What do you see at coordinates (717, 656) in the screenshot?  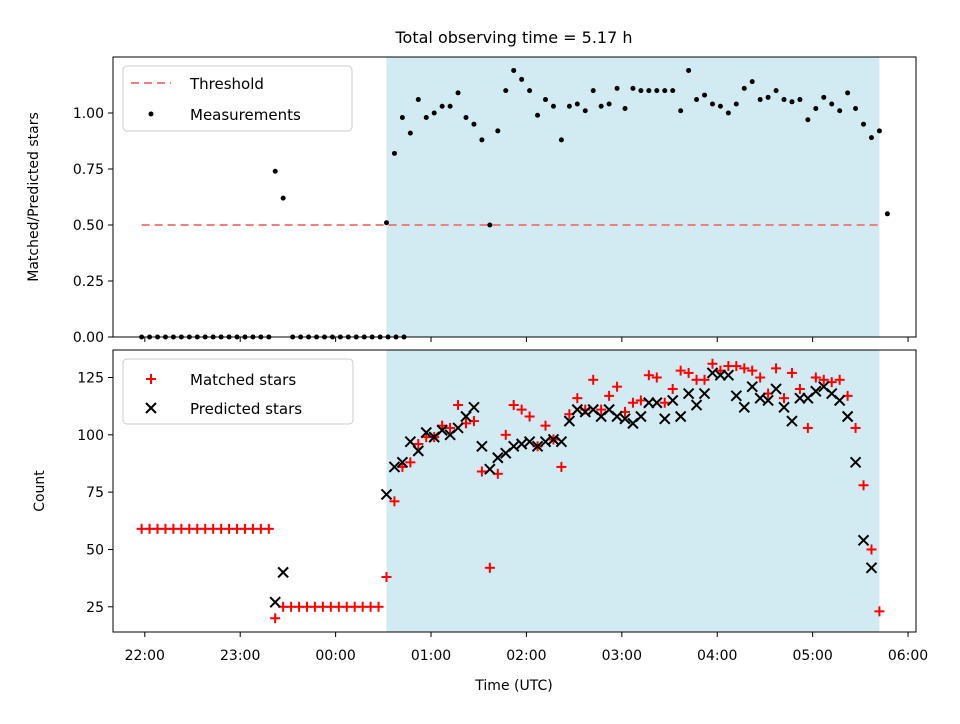 I see `x-tick-label: 04:00` at bounding box center [717, 656].